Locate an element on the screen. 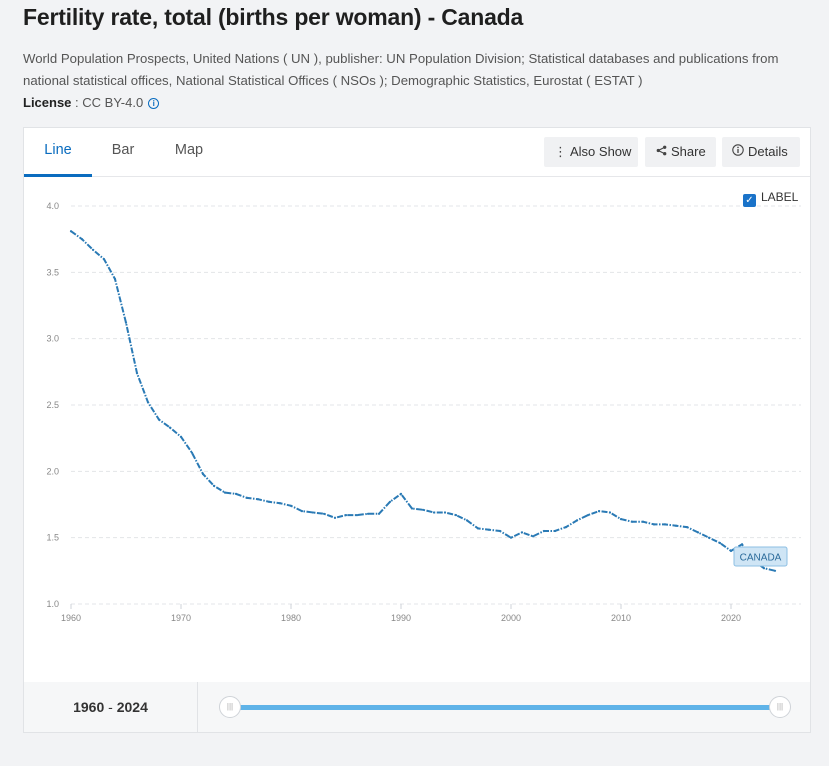 This screenshot has width=829, height=766. also-show-button: ⋮ Also Show is located at coordinates (591, 152).